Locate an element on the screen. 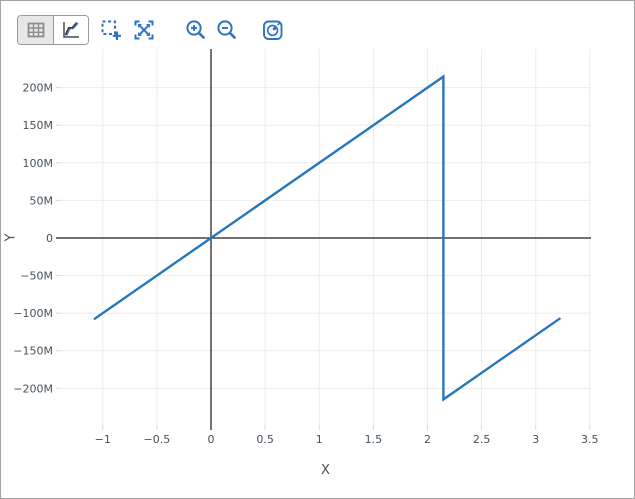 The image size is (635, 499). focus-icon is located at coordinates (273, 30).